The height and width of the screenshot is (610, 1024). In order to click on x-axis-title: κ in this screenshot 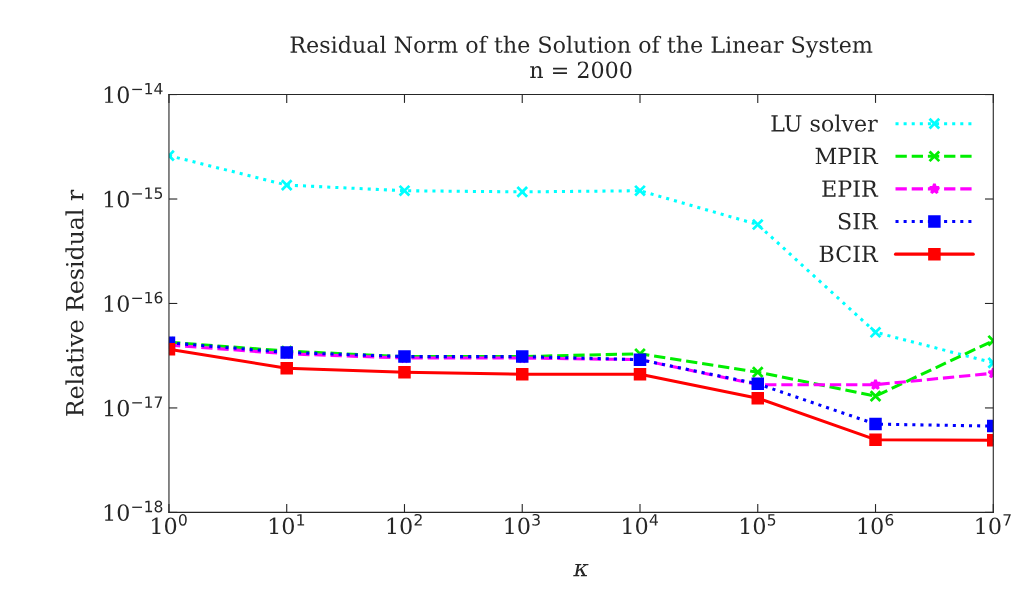, I will do `click(581, 570)`.